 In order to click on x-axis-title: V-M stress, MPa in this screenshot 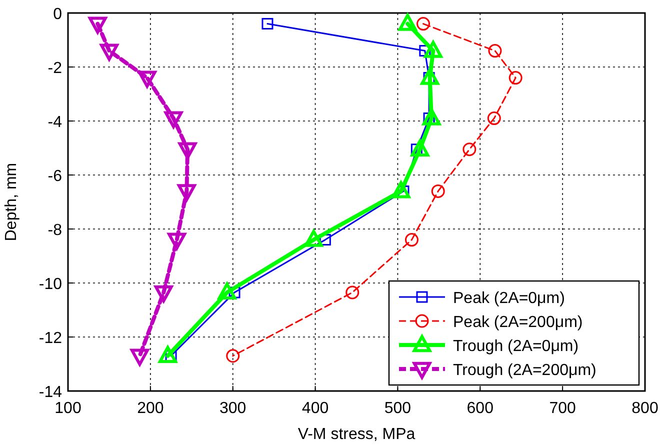, I will do `click(357, 434)`.